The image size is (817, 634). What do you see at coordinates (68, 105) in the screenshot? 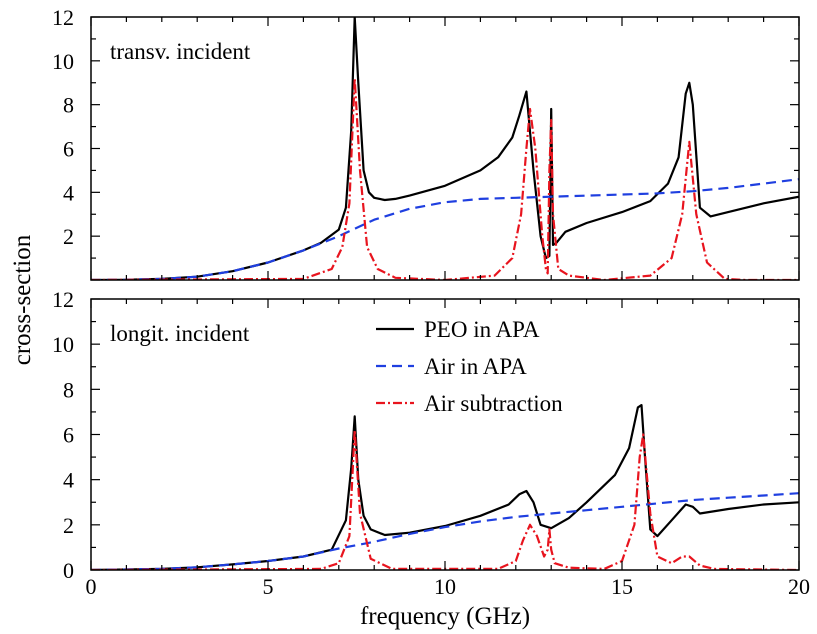
I see `top-y-tick-label: 8` at bounding box center [68, 105].